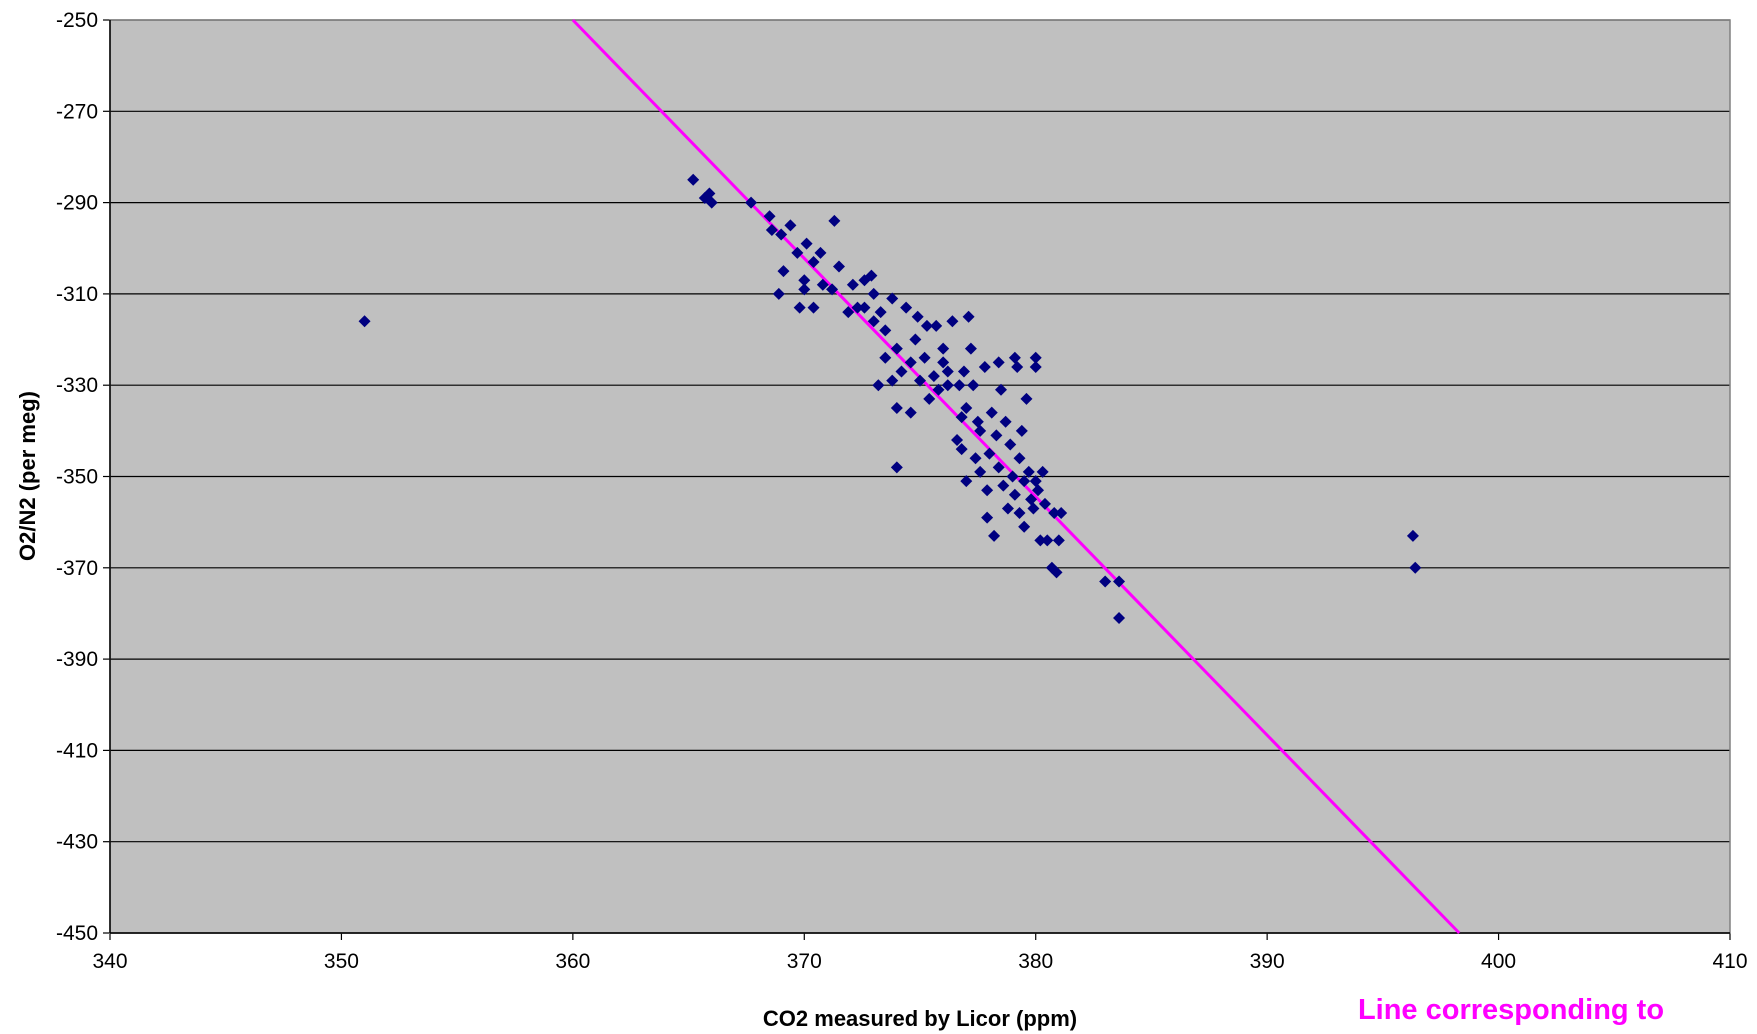 This screenshot has height=1034, width=1757. What do you see at coordinates (77, 750) in the screenshot?
I see `y-tick-label: -410` at bounding box center [77, 750].